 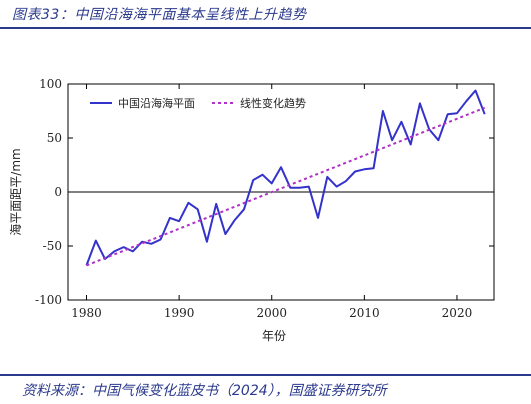 What do you see at coordinates (179, 313) in the screenshot?
I see `x-tick-label: 1990` at bounding box center [179, 313].